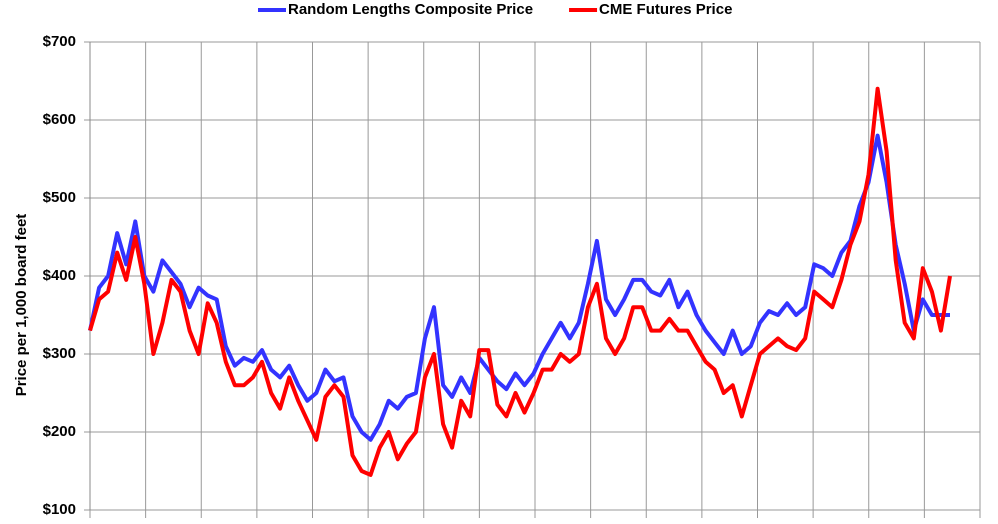 The height and width of the screenshot is (524, 998). I want to click on y-tick-label: $600, so click(59, 119).